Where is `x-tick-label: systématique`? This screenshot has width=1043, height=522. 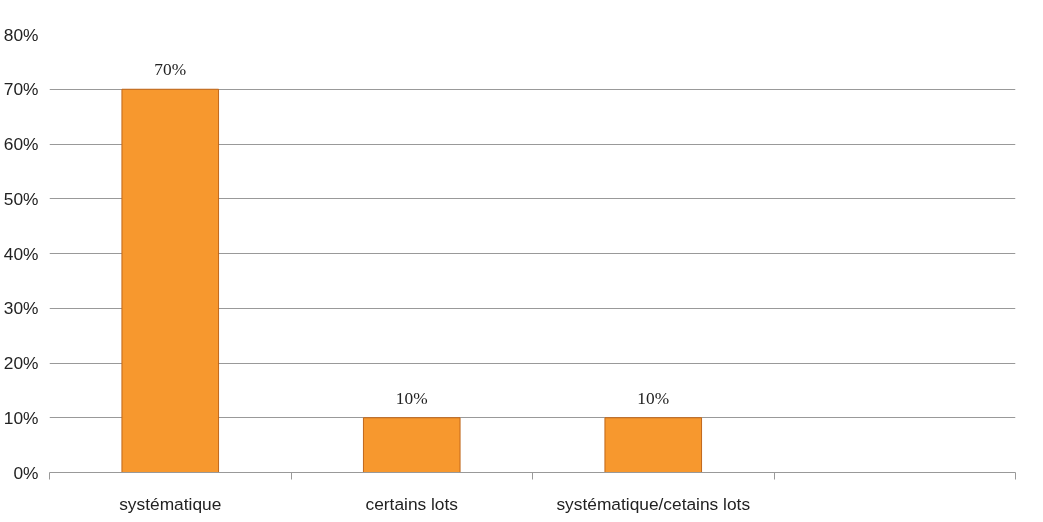 x-tick-label: systématique is located at coordinates (170, 503).